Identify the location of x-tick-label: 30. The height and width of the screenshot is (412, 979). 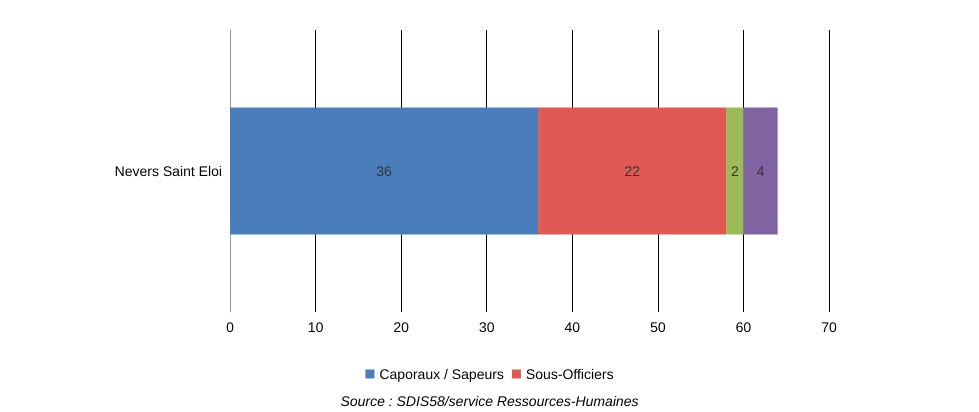
(486, 327).